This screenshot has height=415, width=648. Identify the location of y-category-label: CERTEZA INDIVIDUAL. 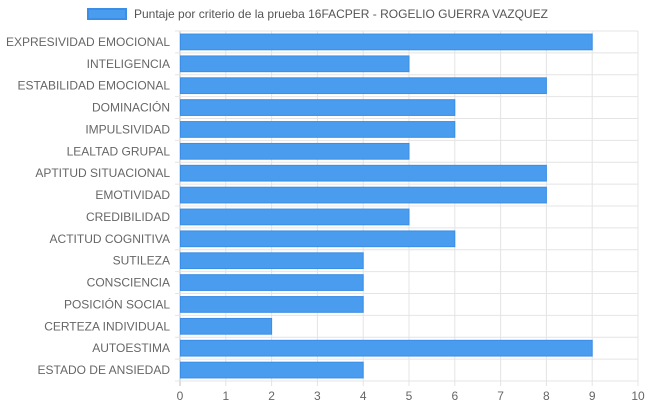
(107, 326).